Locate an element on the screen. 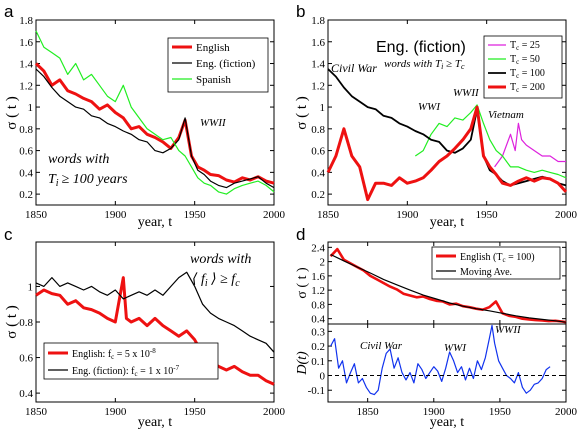 This screenshot has height=433, width=582. panel-b-legend: Tc = 25 Tc = 50 Tc = 100 Tc = 200 is located at coordinates (523, 67).